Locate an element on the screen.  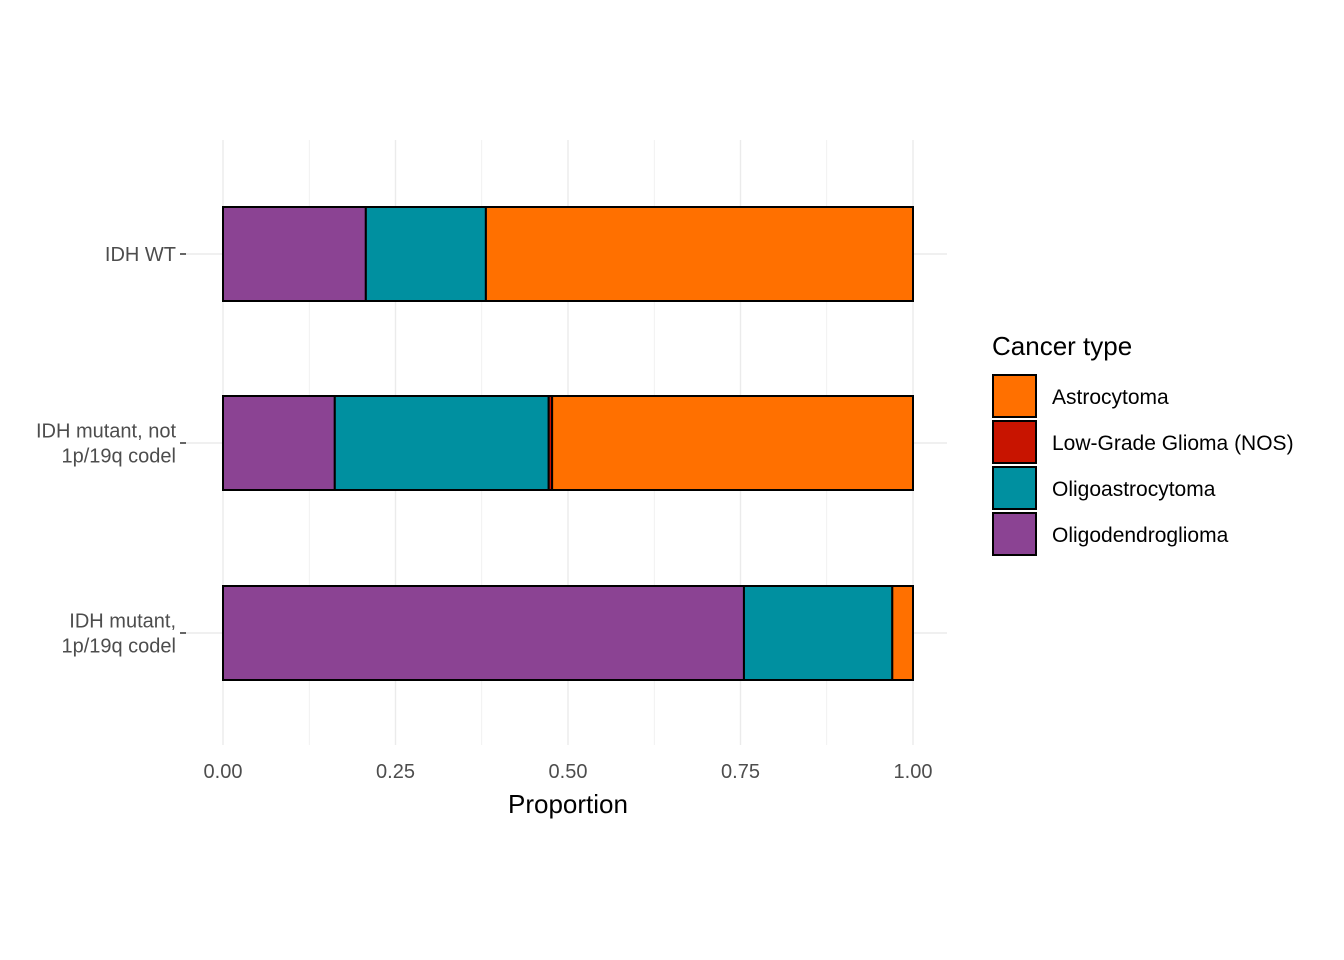
x-tick-label: 0.25 is located at coordinates (395, 772).